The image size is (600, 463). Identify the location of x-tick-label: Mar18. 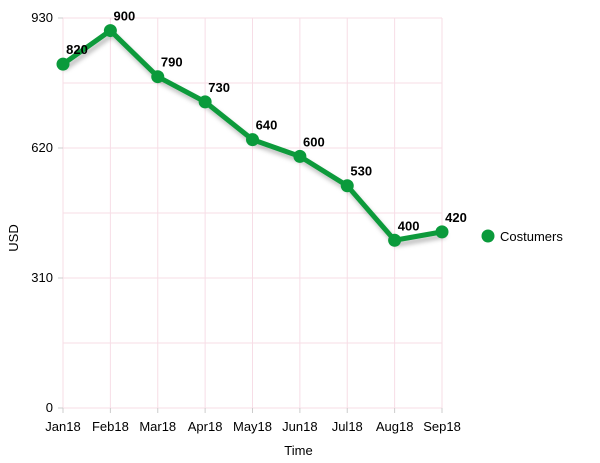
(157, 426).